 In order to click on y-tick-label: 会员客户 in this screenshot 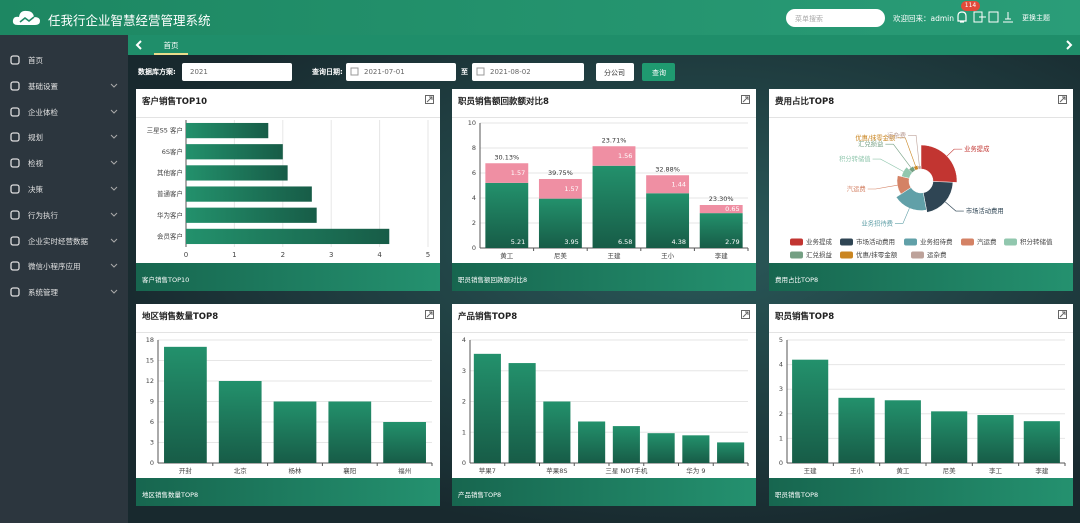, I will do `click(170, 235)`.